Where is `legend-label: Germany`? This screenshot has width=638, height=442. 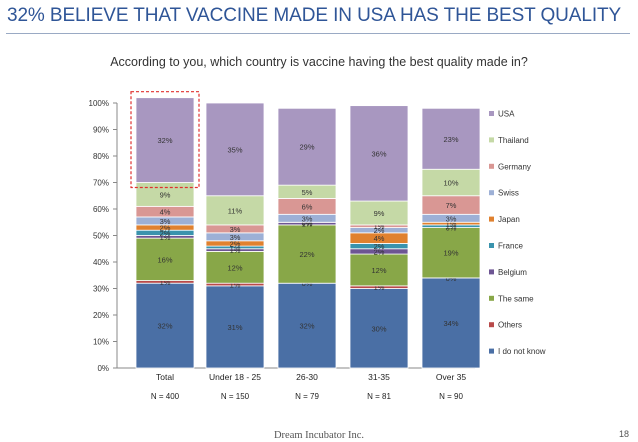
legend-label: Germany is located at coordinates (514, 166).